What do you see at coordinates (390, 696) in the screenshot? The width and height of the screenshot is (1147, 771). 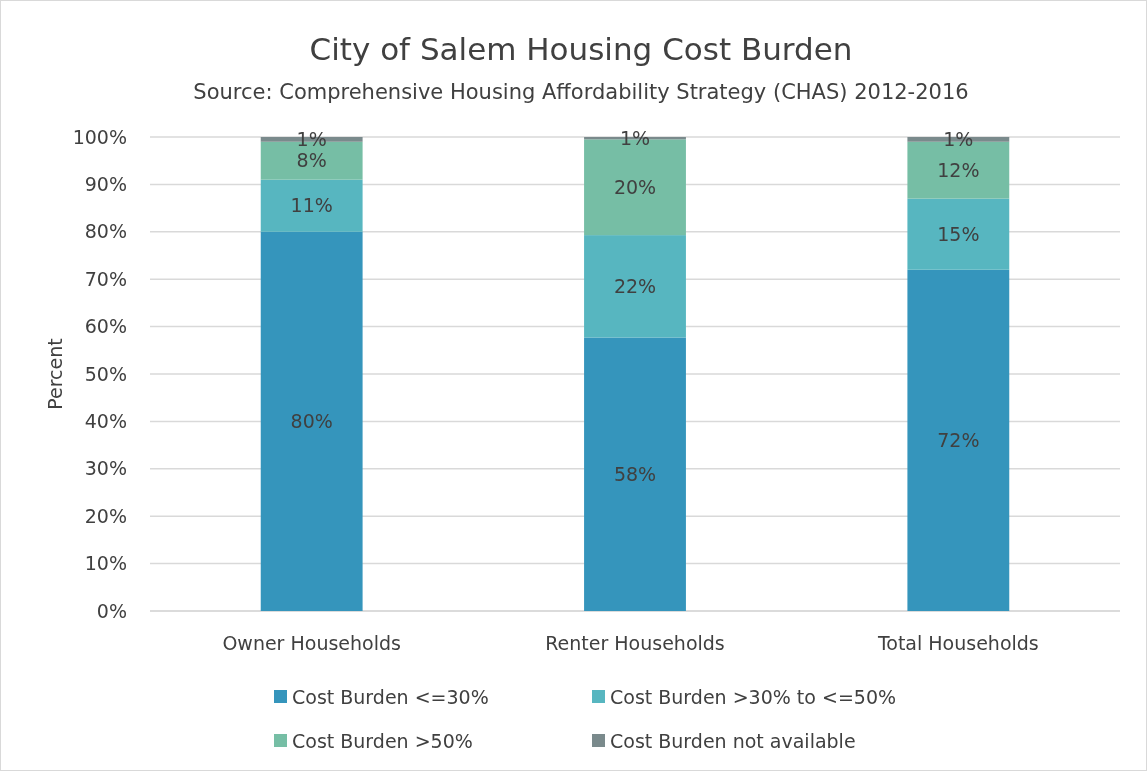 I see `legend-label: Cost Burden <=30%` at bounding box center [390, 696].